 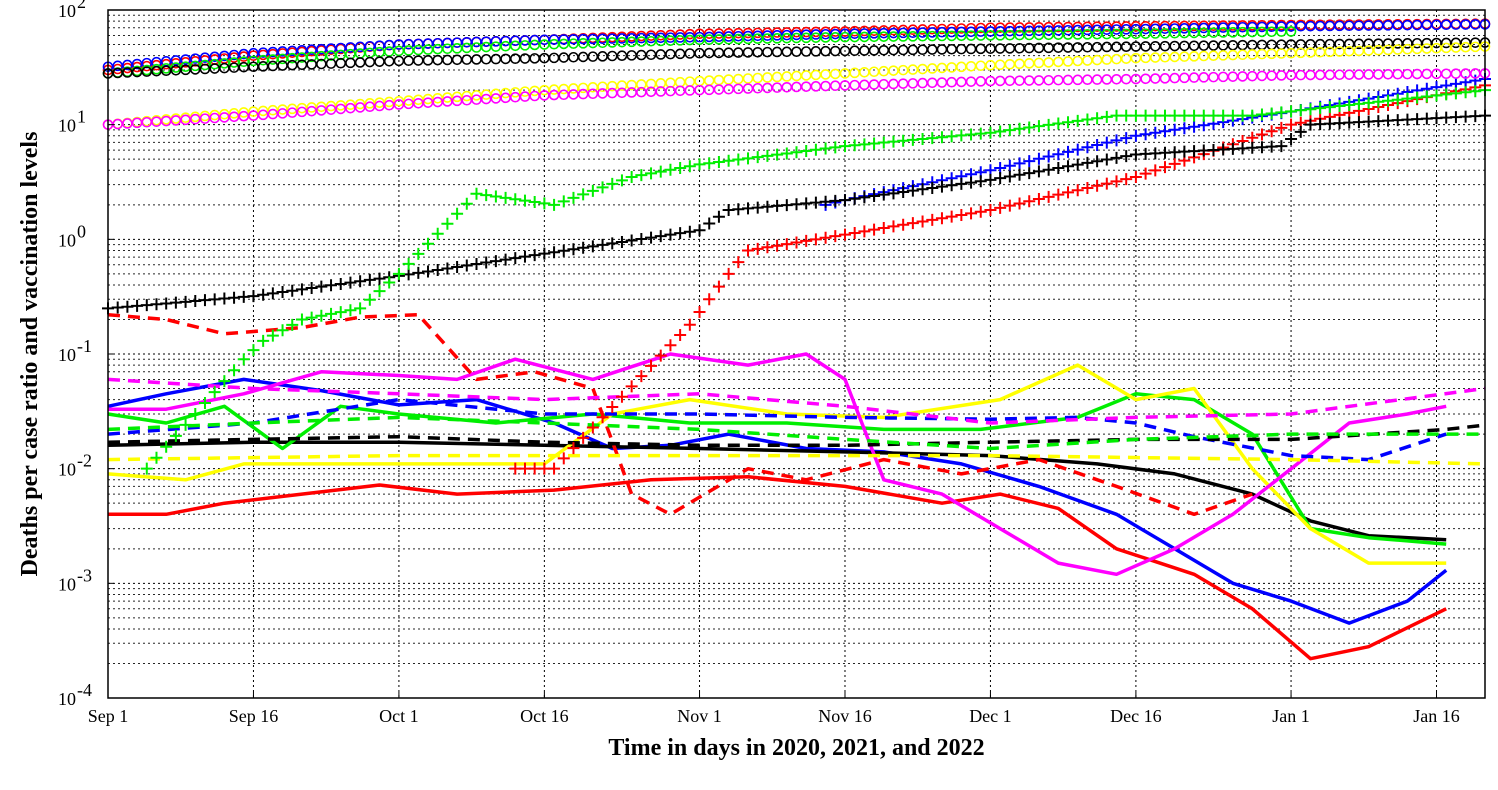 I want to click on x-tick-label: Jan 16, so click(x=1436, y=716).